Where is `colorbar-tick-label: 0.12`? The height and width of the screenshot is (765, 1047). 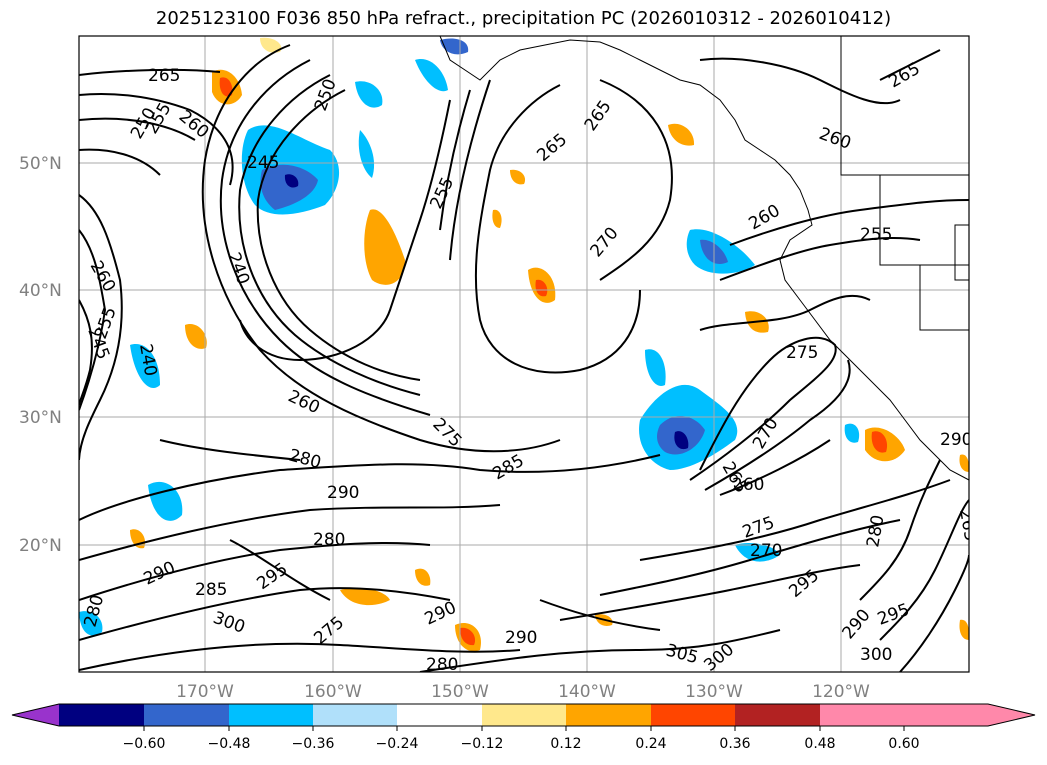 colorbar-tick-label: 0.12 is located at coordinates (565, 744).